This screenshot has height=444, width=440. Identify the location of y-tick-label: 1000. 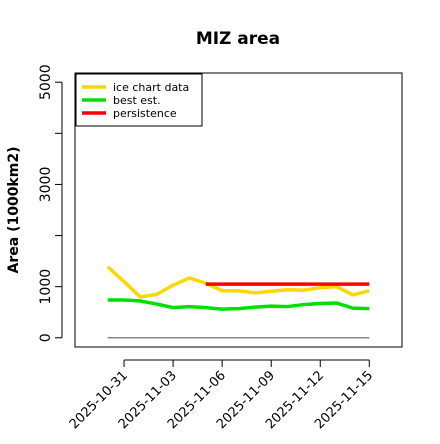
(46, 287).